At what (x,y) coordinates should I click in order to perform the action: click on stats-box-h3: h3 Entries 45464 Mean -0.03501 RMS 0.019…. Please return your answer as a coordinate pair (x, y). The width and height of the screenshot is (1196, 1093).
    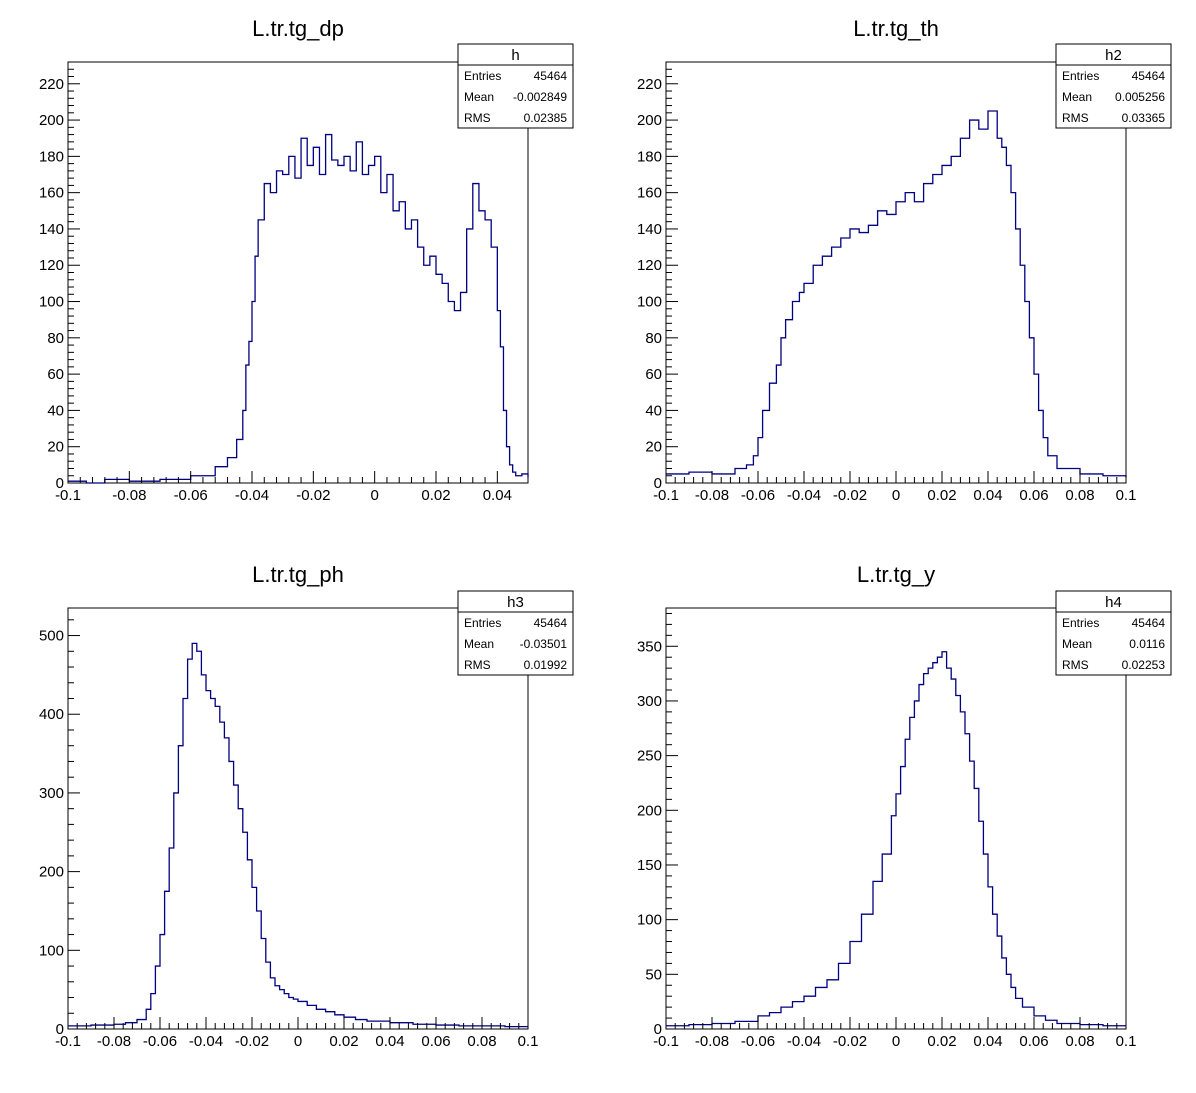
    Looking at the image, I should click on (515, 633).